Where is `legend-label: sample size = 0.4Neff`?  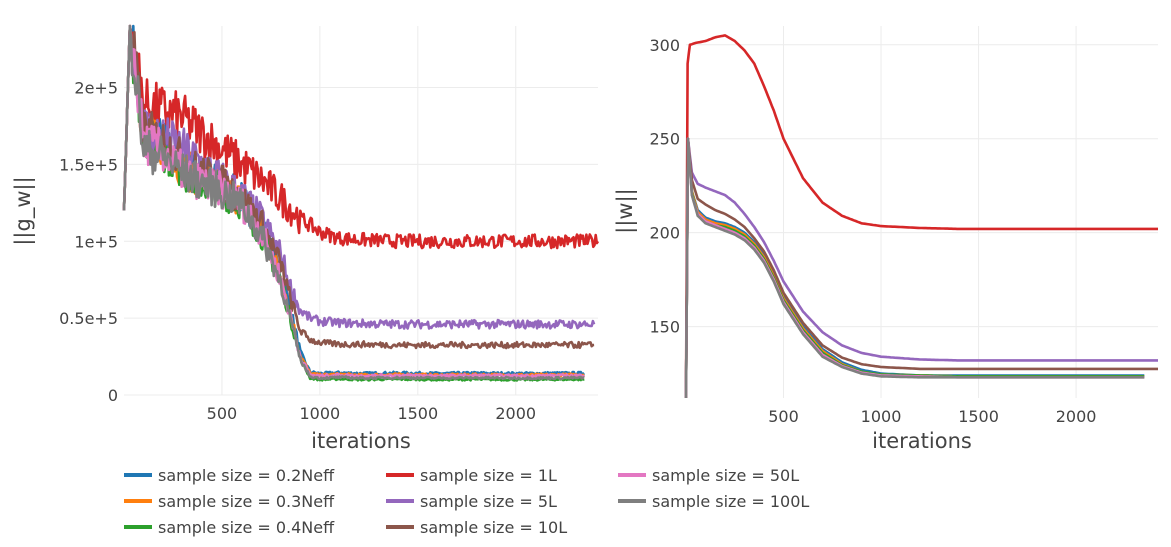 legend-label: sample size = 0.4Neff is located at coordinates (246, 527).